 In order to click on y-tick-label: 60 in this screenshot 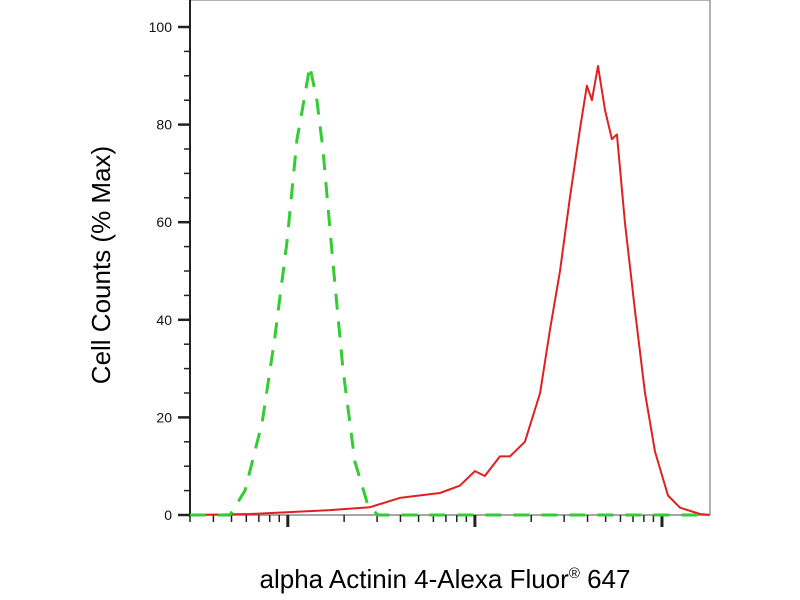, I will do `click(164, 222)`.